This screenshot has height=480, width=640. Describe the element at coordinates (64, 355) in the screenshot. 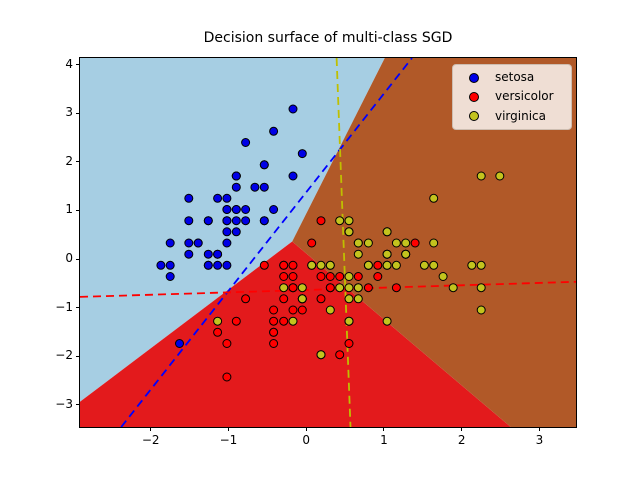

I see `y-tick-label: −2` at that location.